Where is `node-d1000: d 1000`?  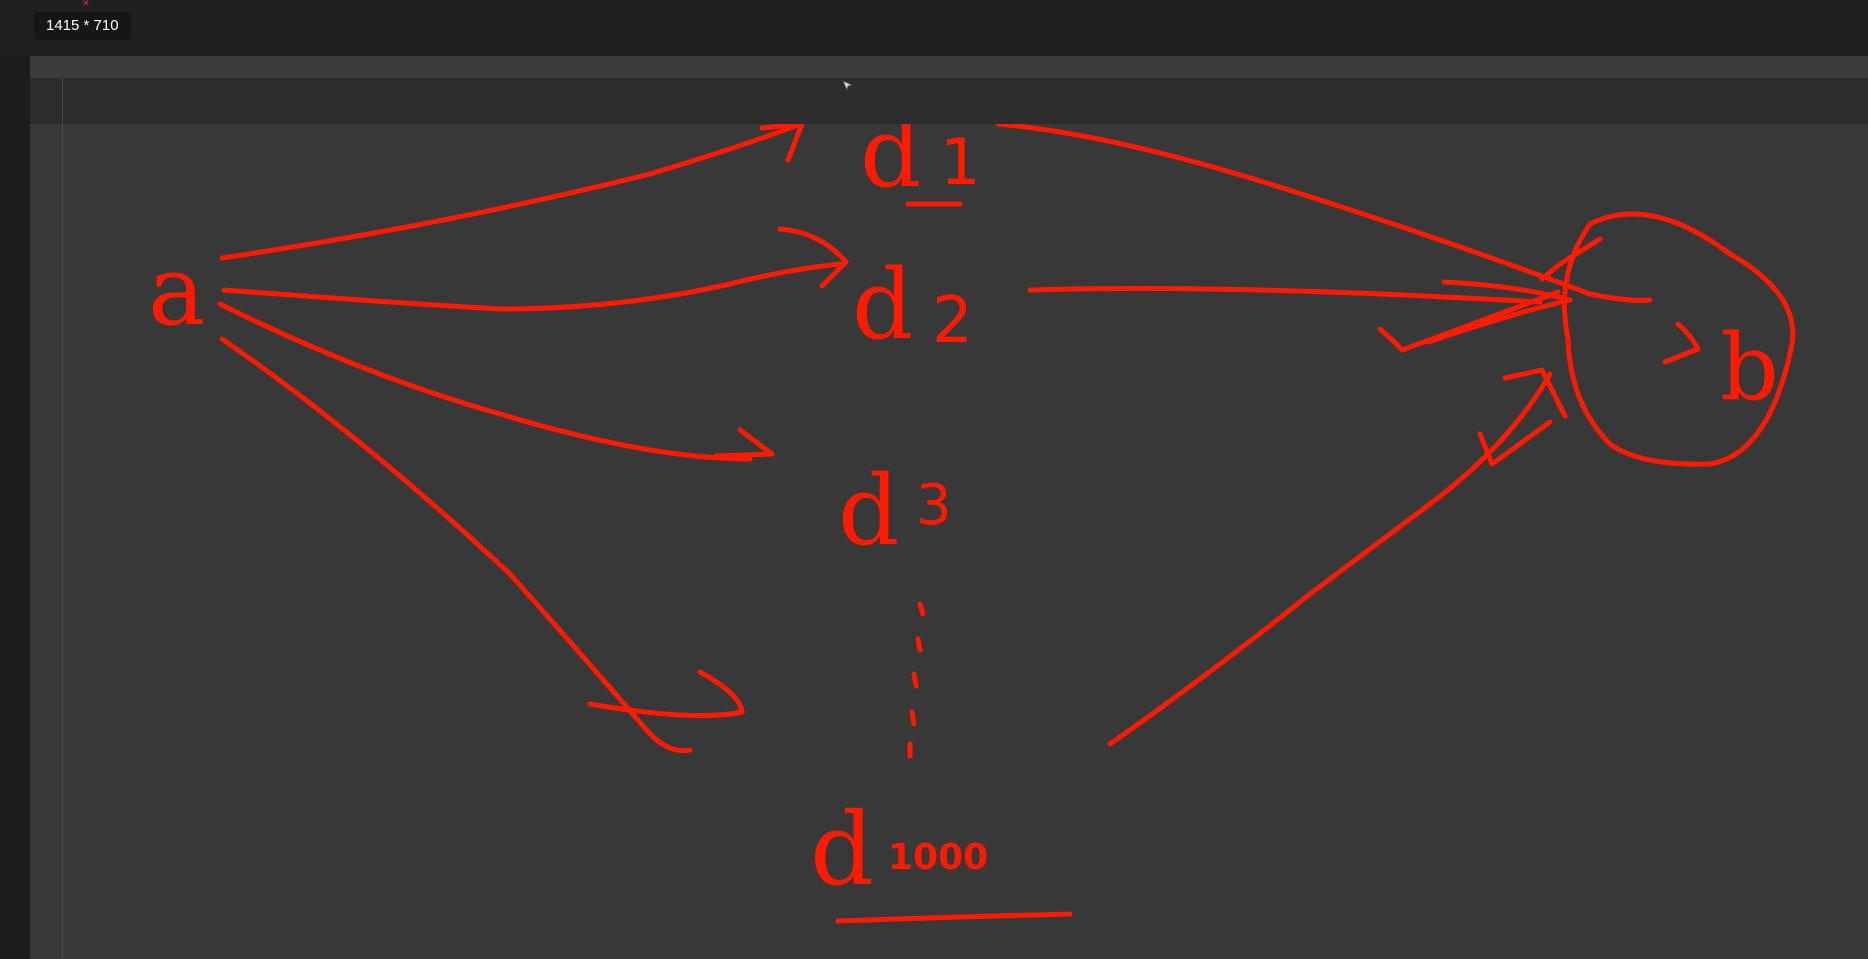 node-d1000: d 1000 is located at coordinates (941, 857).